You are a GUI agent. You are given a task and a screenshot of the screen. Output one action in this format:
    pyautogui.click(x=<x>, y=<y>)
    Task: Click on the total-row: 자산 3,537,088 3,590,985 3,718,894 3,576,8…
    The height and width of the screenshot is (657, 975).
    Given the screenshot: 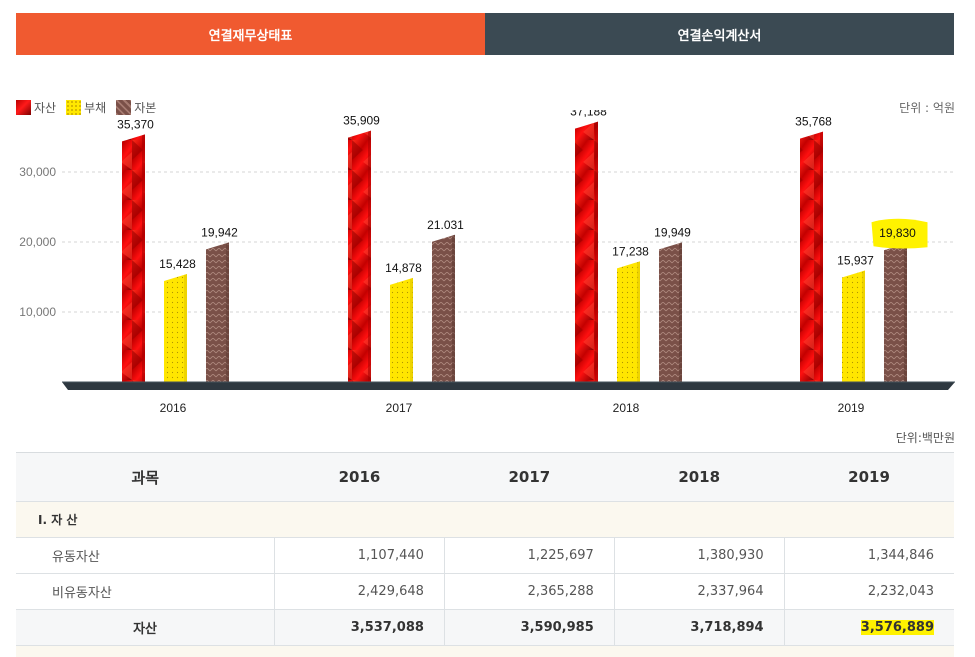 What is the action you would take?
    pyautogui.click(x=485, y=627)
    